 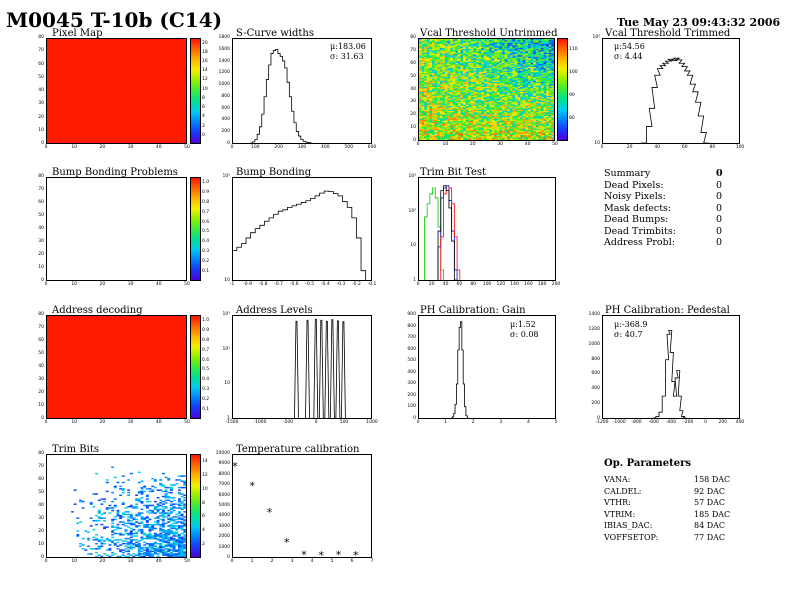 What do you see at coordinates (663, 186) in the screenshot?
I see `summary-row: Dead Pixels: 0` at bounding box center [663, 186].